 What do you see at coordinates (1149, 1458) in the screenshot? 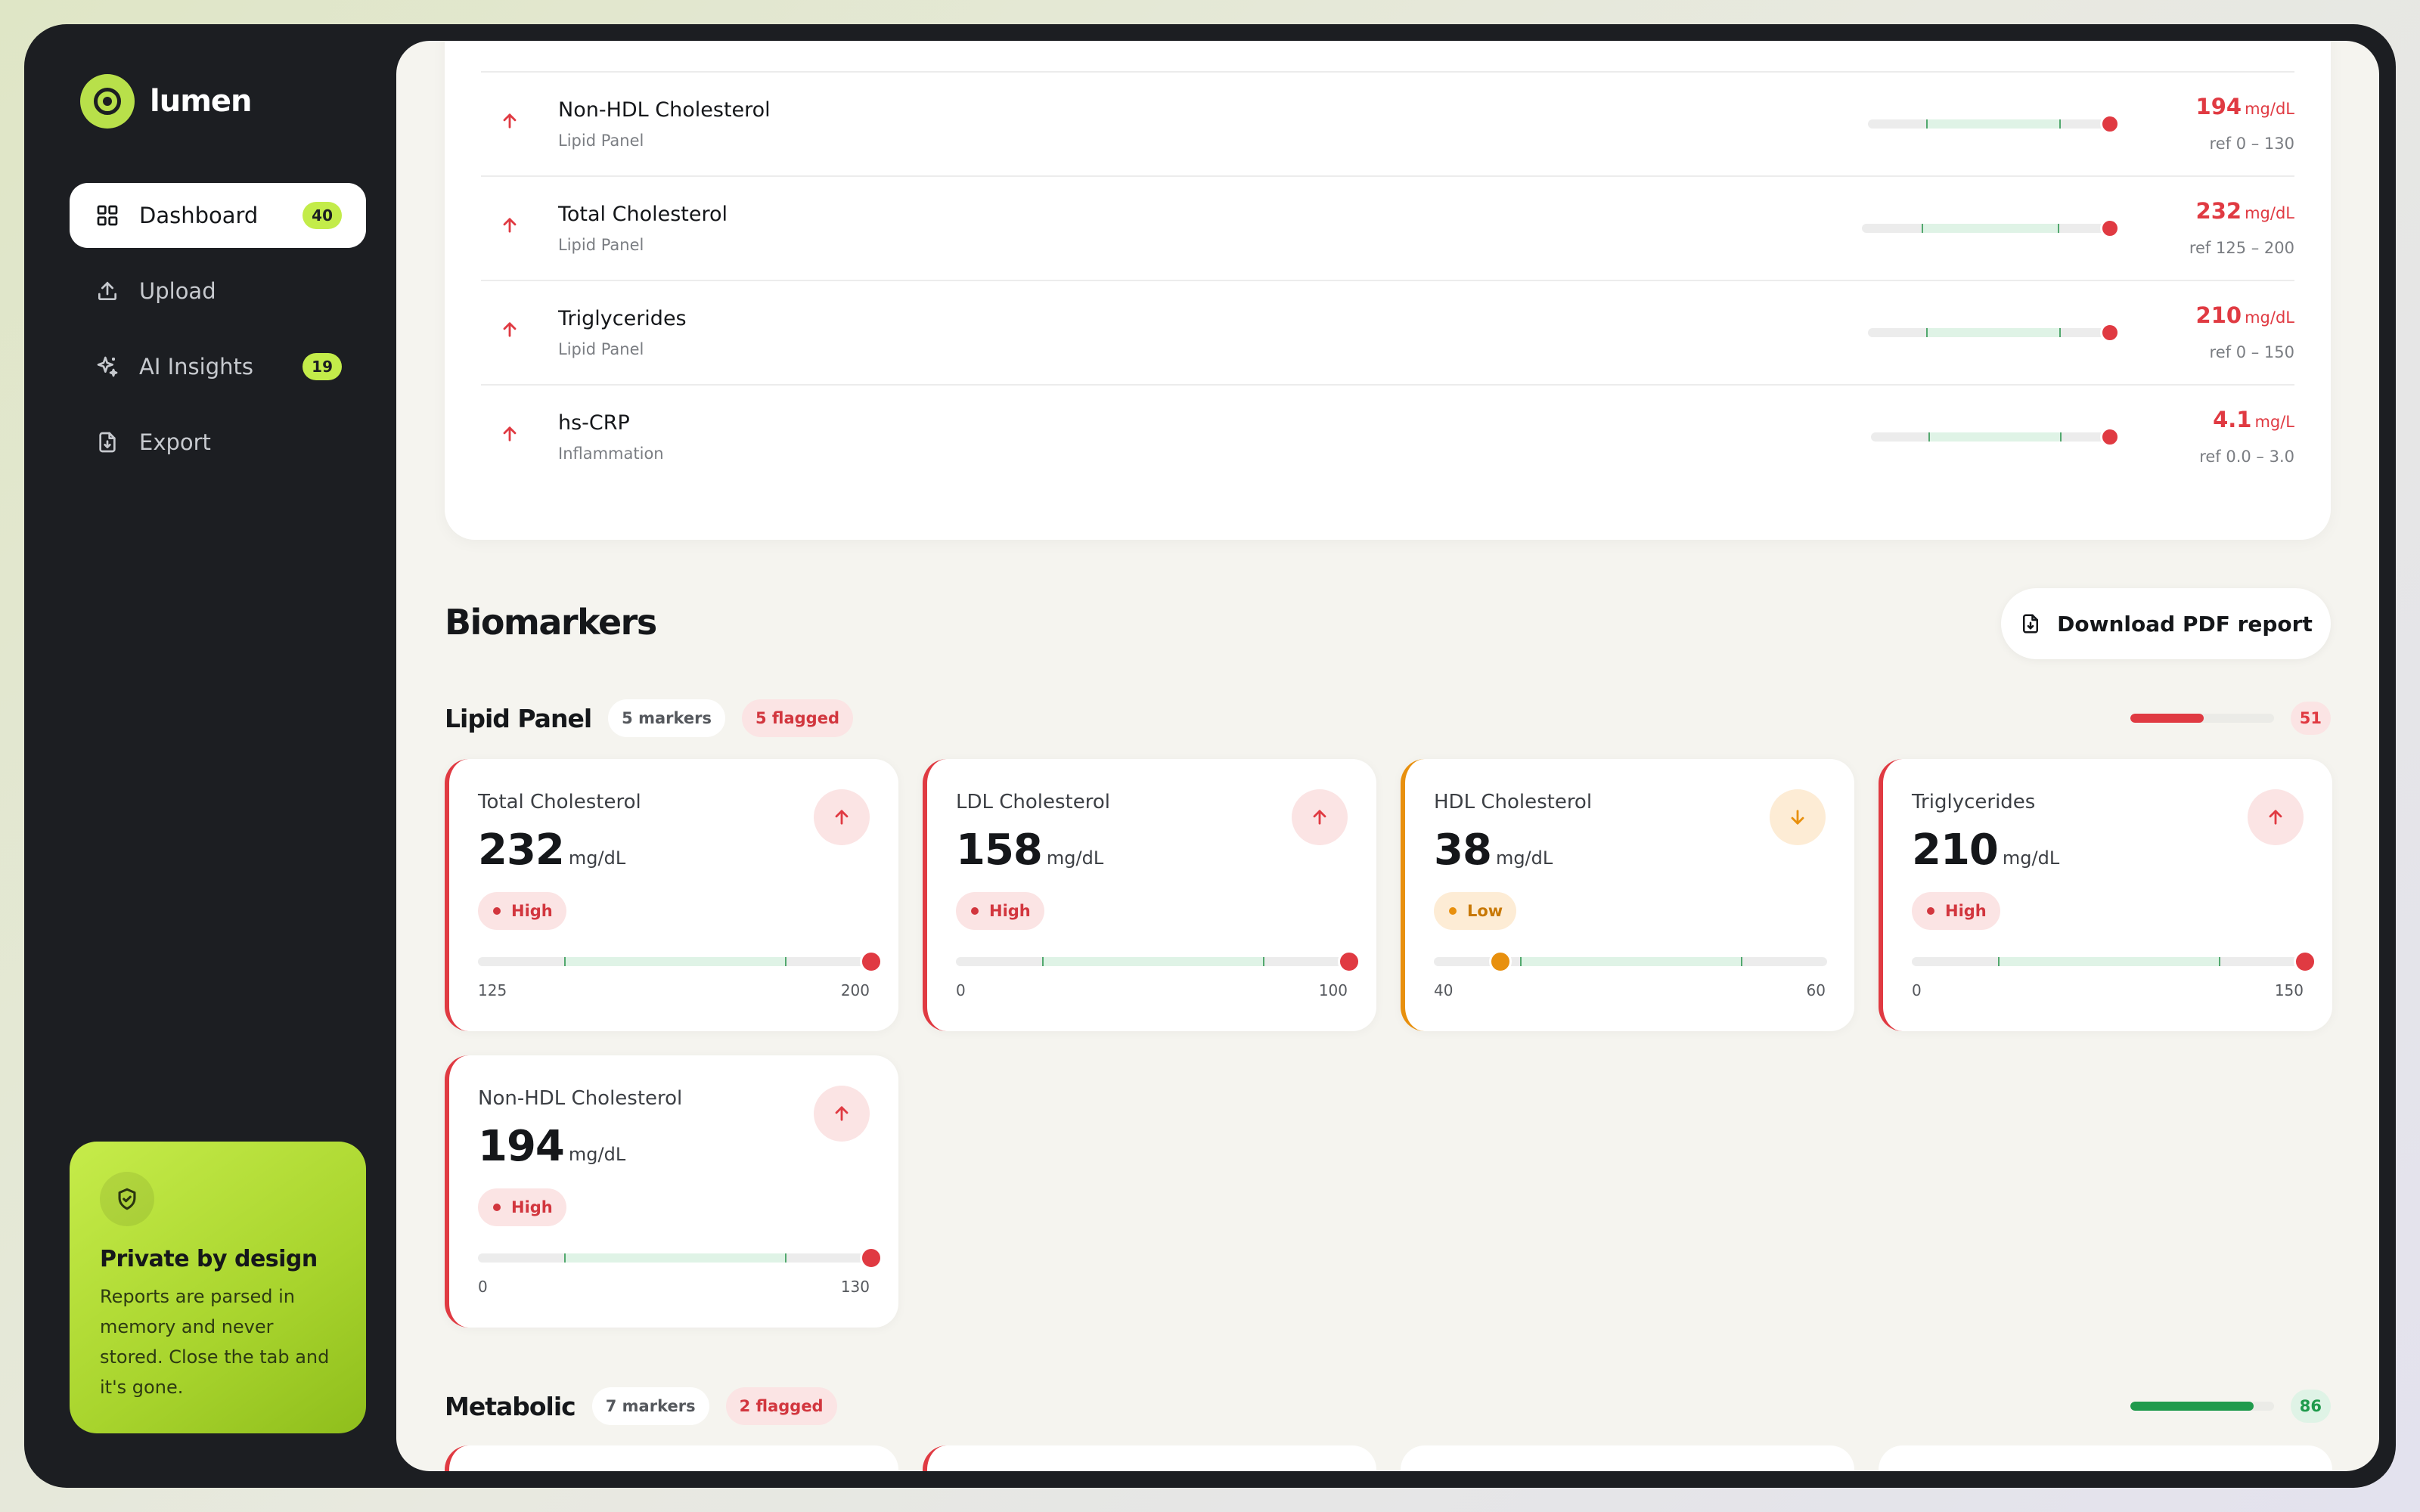
I see `biomarker-card: Hemoglobin A1c` at bounding box center [1149, 1458].